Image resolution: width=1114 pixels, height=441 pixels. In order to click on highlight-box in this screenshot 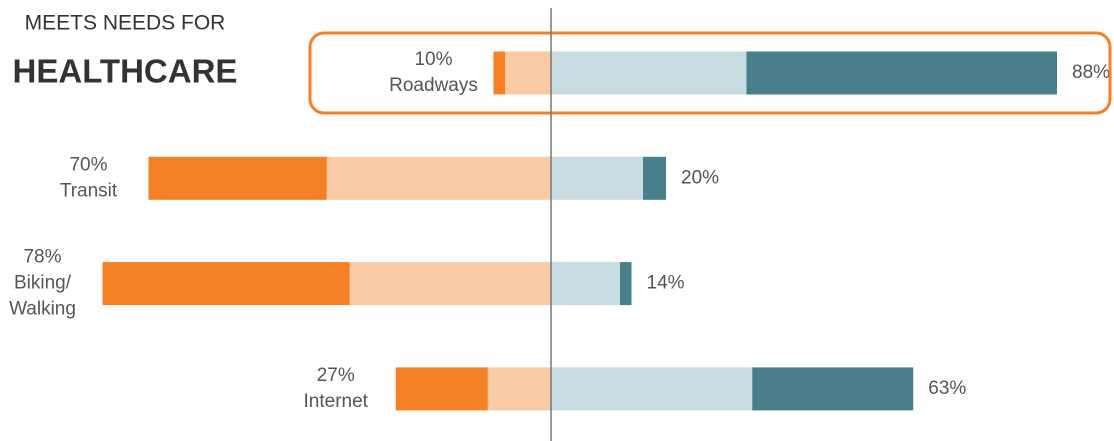, I will do `click(710, 73)`.